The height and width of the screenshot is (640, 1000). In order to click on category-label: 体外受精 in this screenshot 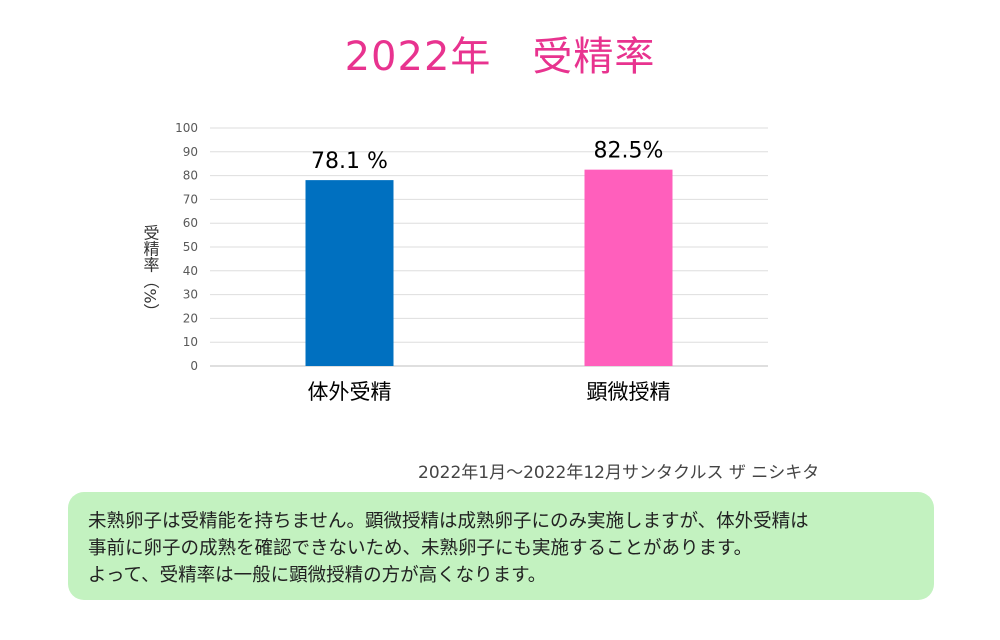, I will do `click(350, 392)`.